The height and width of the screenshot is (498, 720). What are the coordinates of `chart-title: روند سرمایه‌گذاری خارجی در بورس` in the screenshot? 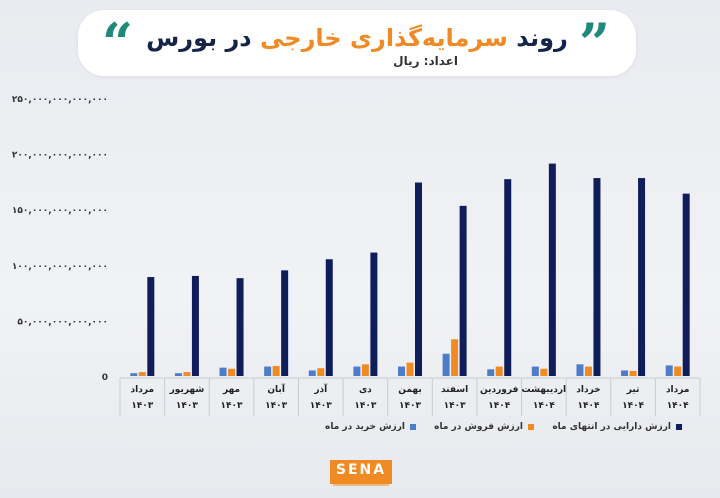 It's located at (357, 38).